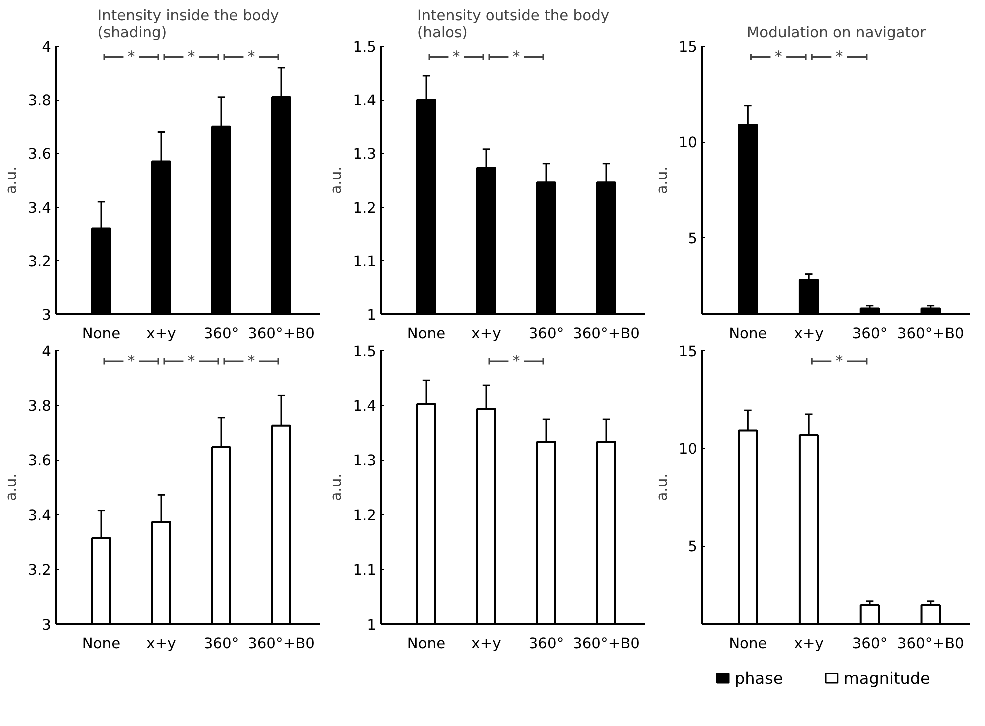  Describe the element at coordinates (837, 33) in the screenshot. I see `chart-title: Modulation on navigator` at that location.